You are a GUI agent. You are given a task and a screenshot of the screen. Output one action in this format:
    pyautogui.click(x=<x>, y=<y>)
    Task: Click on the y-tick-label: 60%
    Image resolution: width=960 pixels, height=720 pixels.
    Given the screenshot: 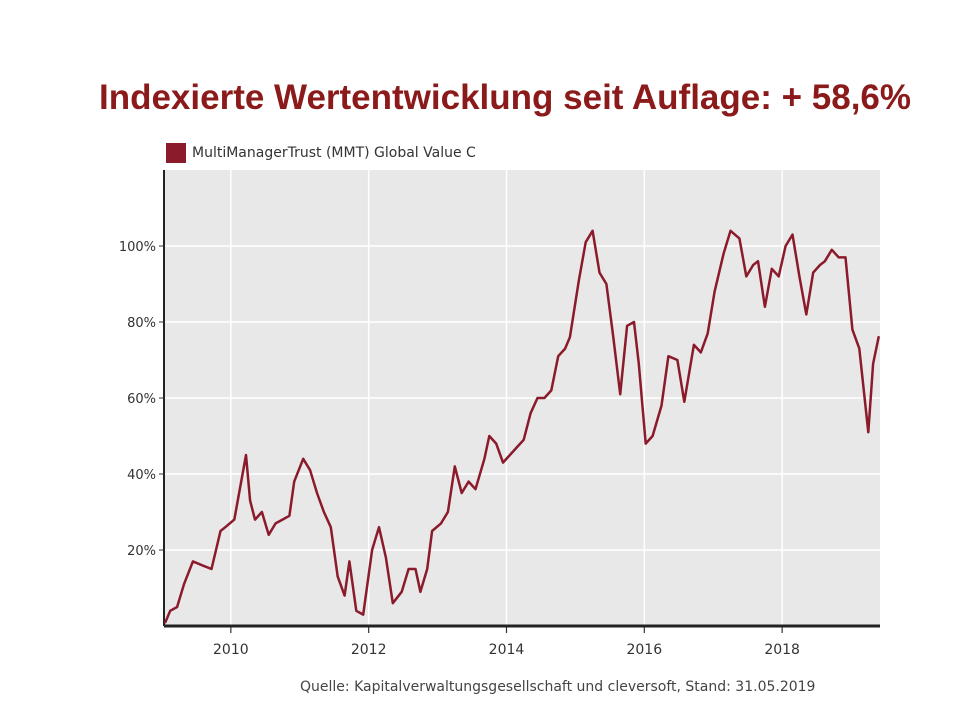 What is the action you would take?
    pyautogui.click(x=141, y=399)
    